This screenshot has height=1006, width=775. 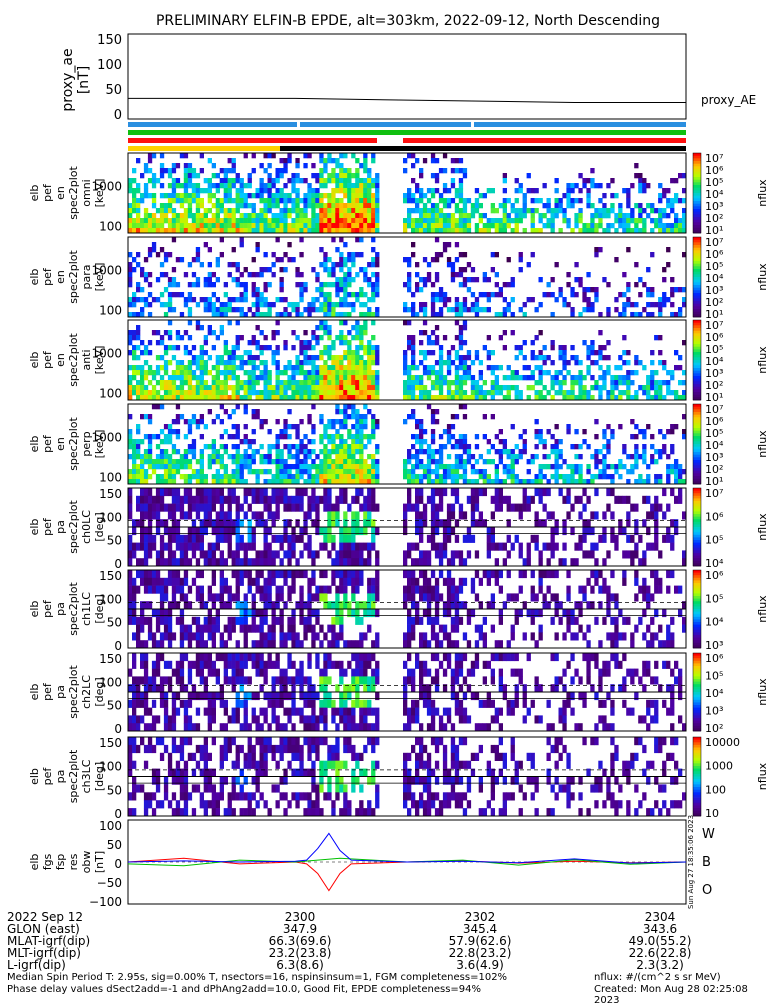 I want to click on colorbar-segment, so click(x=697, y=502).